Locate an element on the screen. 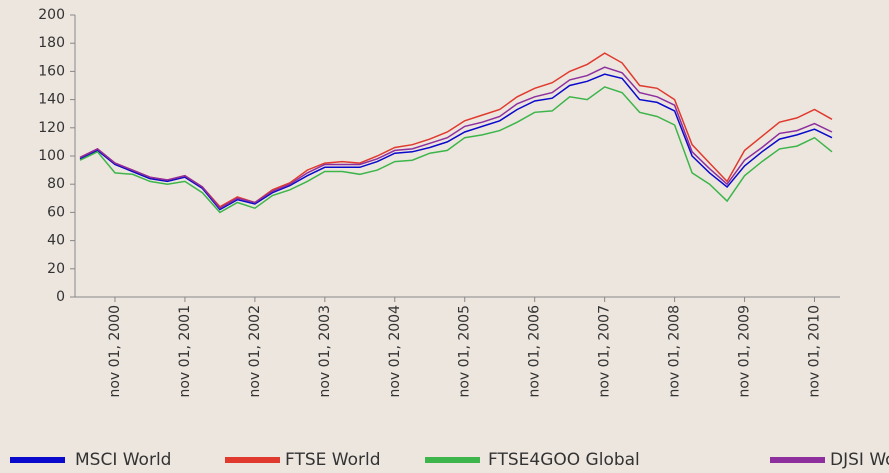 The height and width of the screenshot is (473, 889). legend-label: FTSE4GOO Global is located at coordinates (564, 460).